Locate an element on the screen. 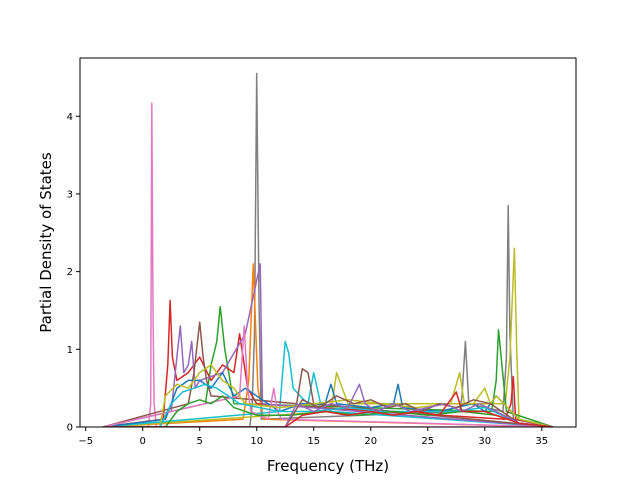 Image resolution: width=640 pixels, height=485 pixels. y-tick-label: 0 is located at coordinates (70, 428).